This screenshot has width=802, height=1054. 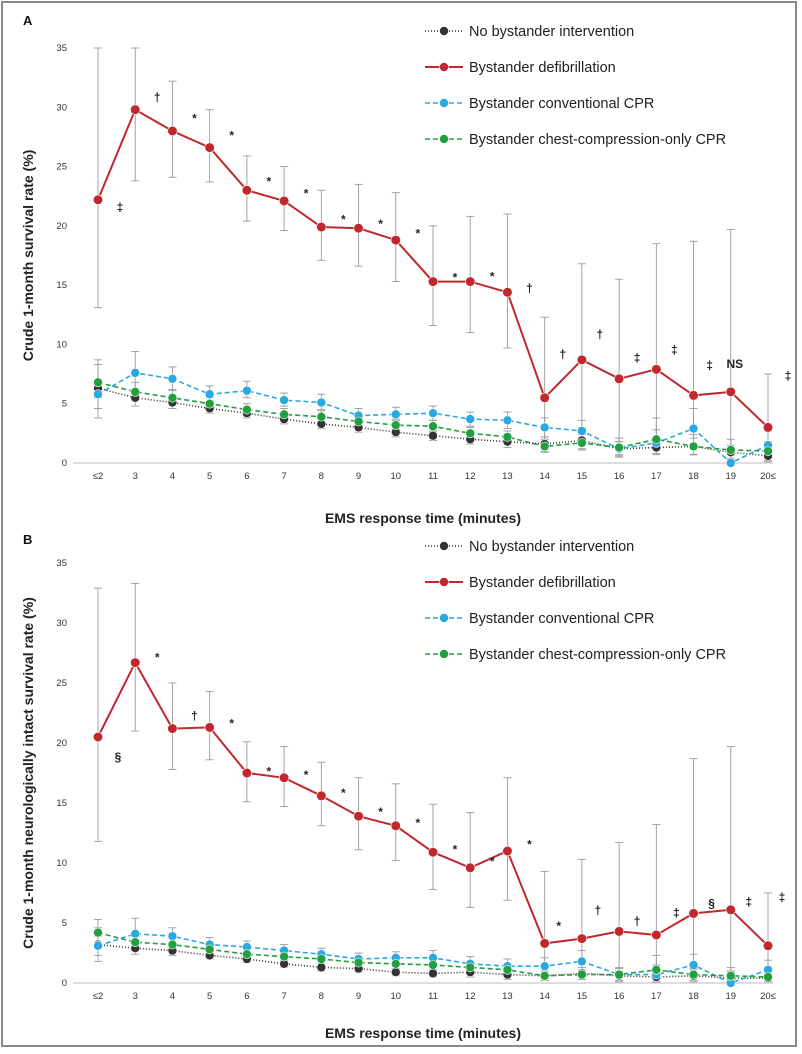 I want to click on x-tick-label: 11, so click(x=433, y=996).